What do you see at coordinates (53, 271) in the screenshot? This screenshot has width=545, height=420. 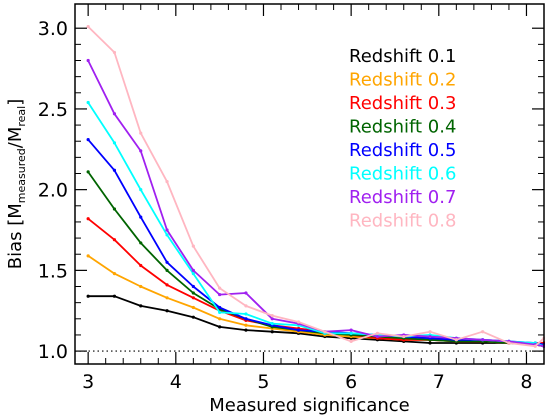 I see `y-tick-label: 1.5` at bounding box center [53, 271].